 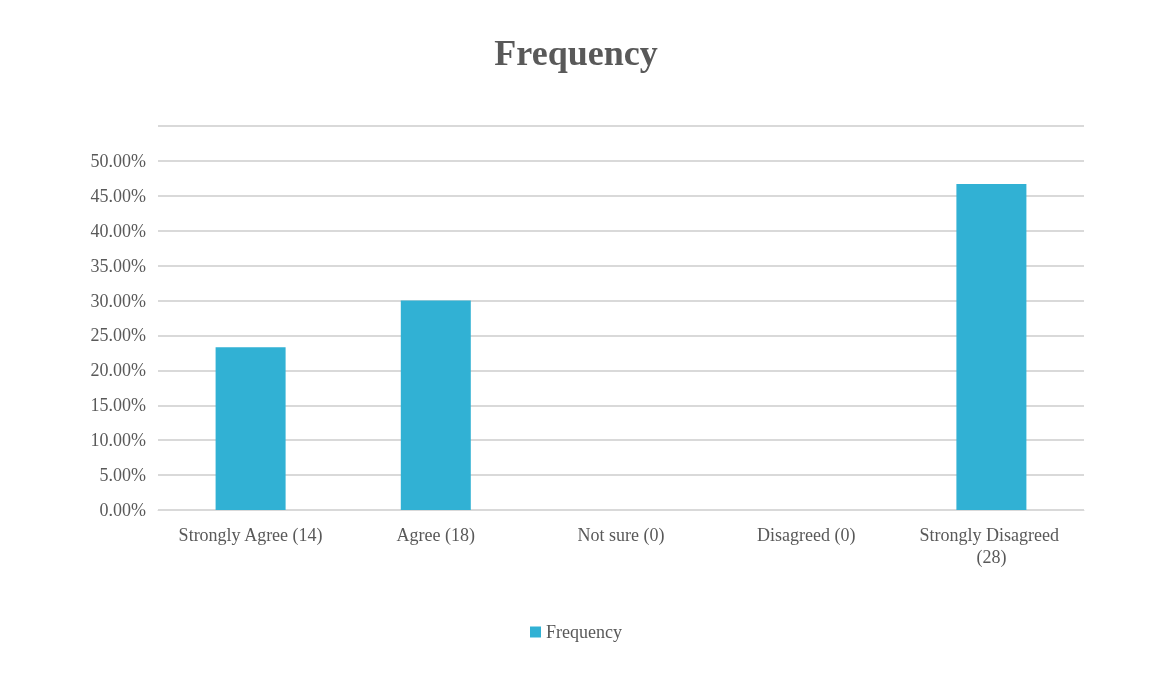 I want to click on y-tick-label: 5.00%, so click(x=122, y=475).